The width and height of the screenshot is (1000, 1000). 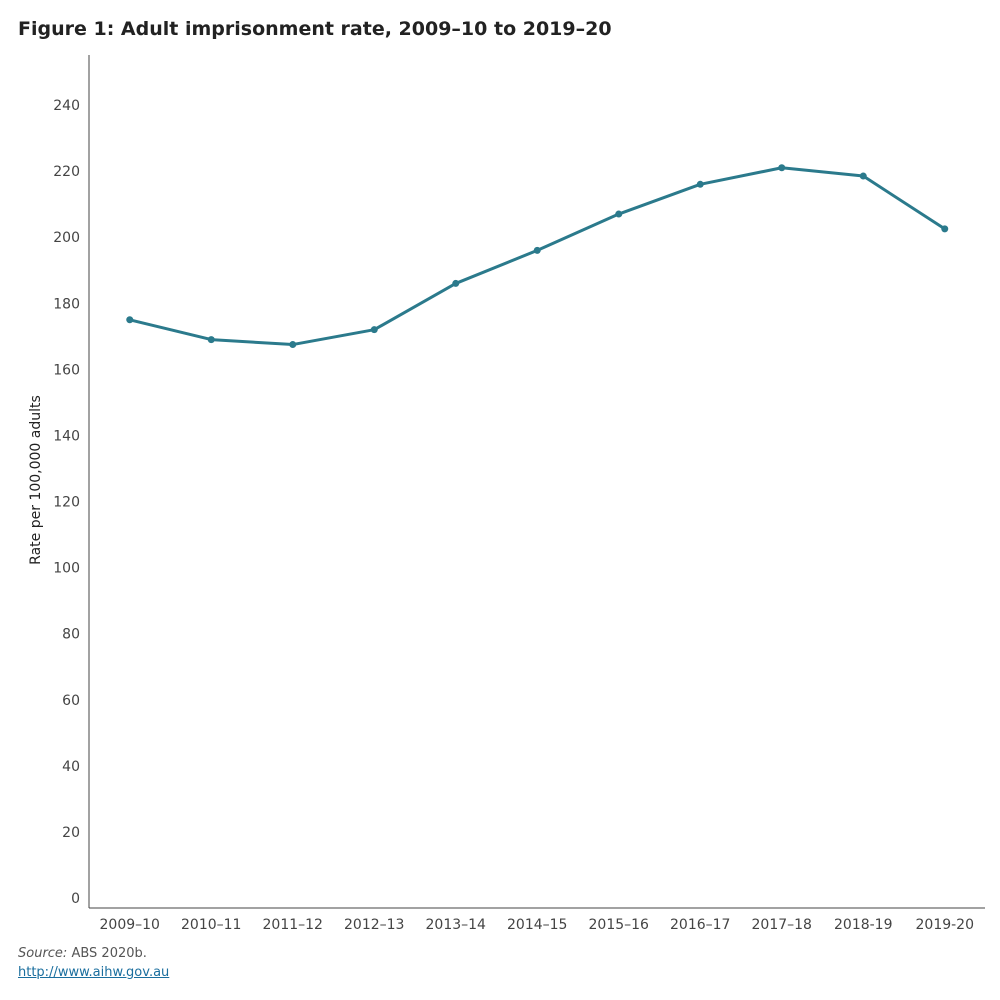 I want to click on x-tick-label: 2009–10, so click(x=130, y=925).